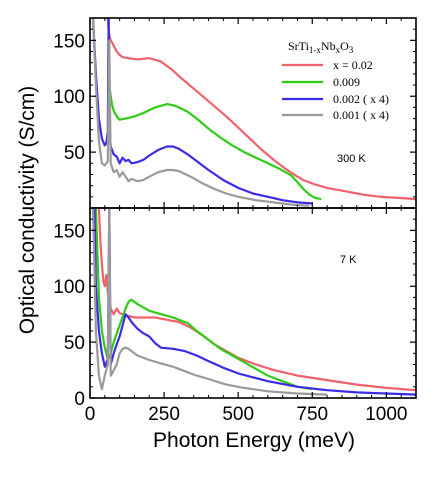 Image resolution: width=437 pixels, height=484 pixels. I want to click on legend-title-part-2: Nb, so click(328, 46).